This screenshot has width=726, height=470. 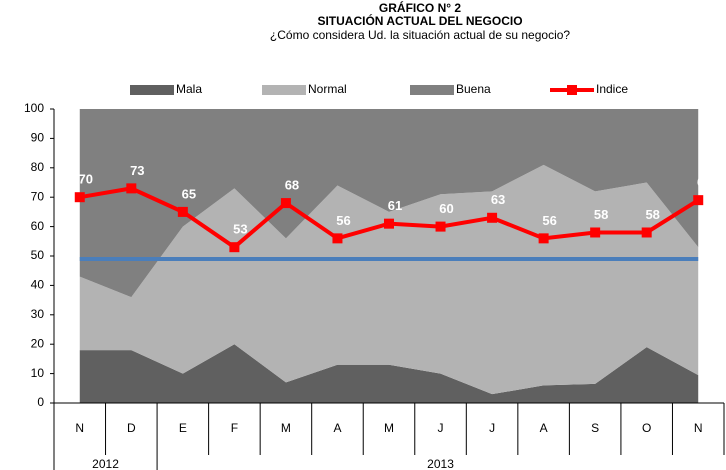 I want to click on x-group-label: 2012, so click(x=105, y=463).